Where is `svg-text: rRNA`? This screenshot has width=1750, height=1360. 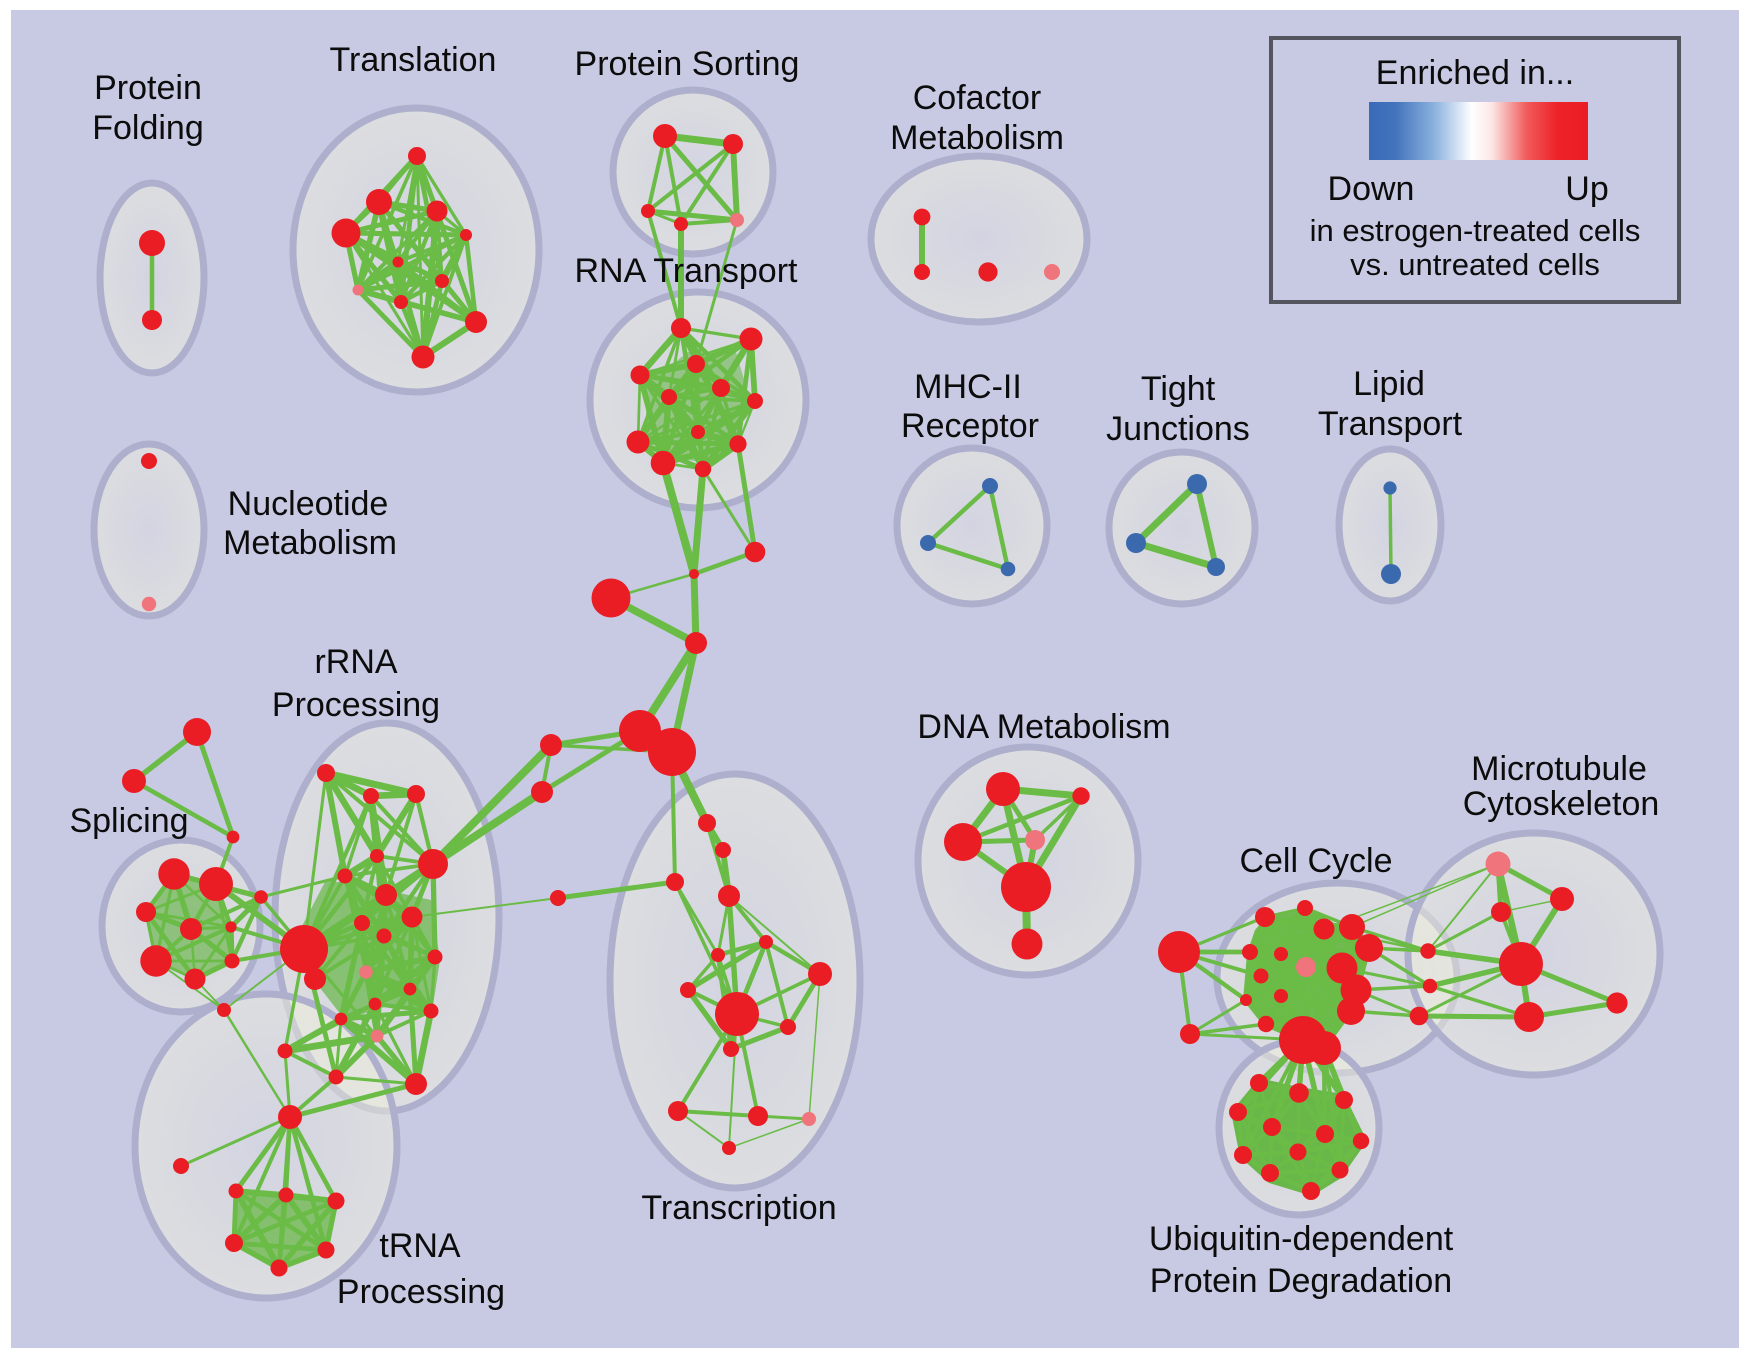
svg-text: rRNA is located at coordinates (355, 662).